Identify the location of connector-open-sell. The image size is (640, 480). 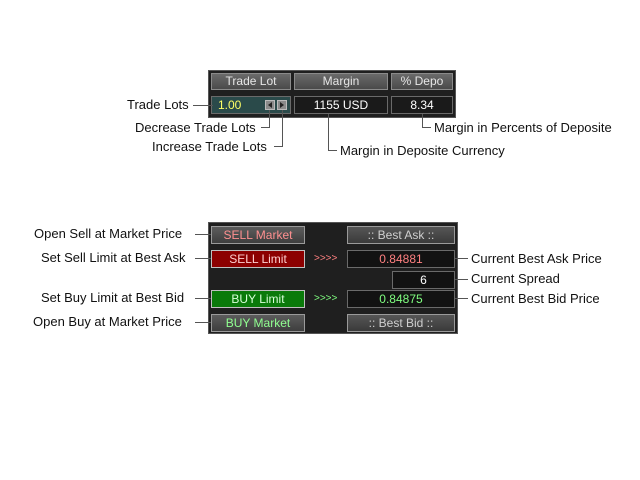
(203, 234).